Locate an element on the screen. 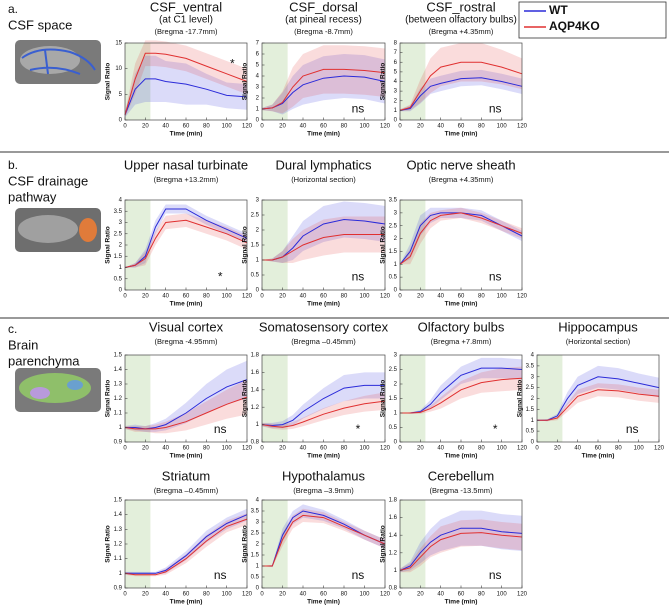 This screenshot has height=605, width=669. chart-title: Olfactory bulbs is located at coordinates (461, 326).